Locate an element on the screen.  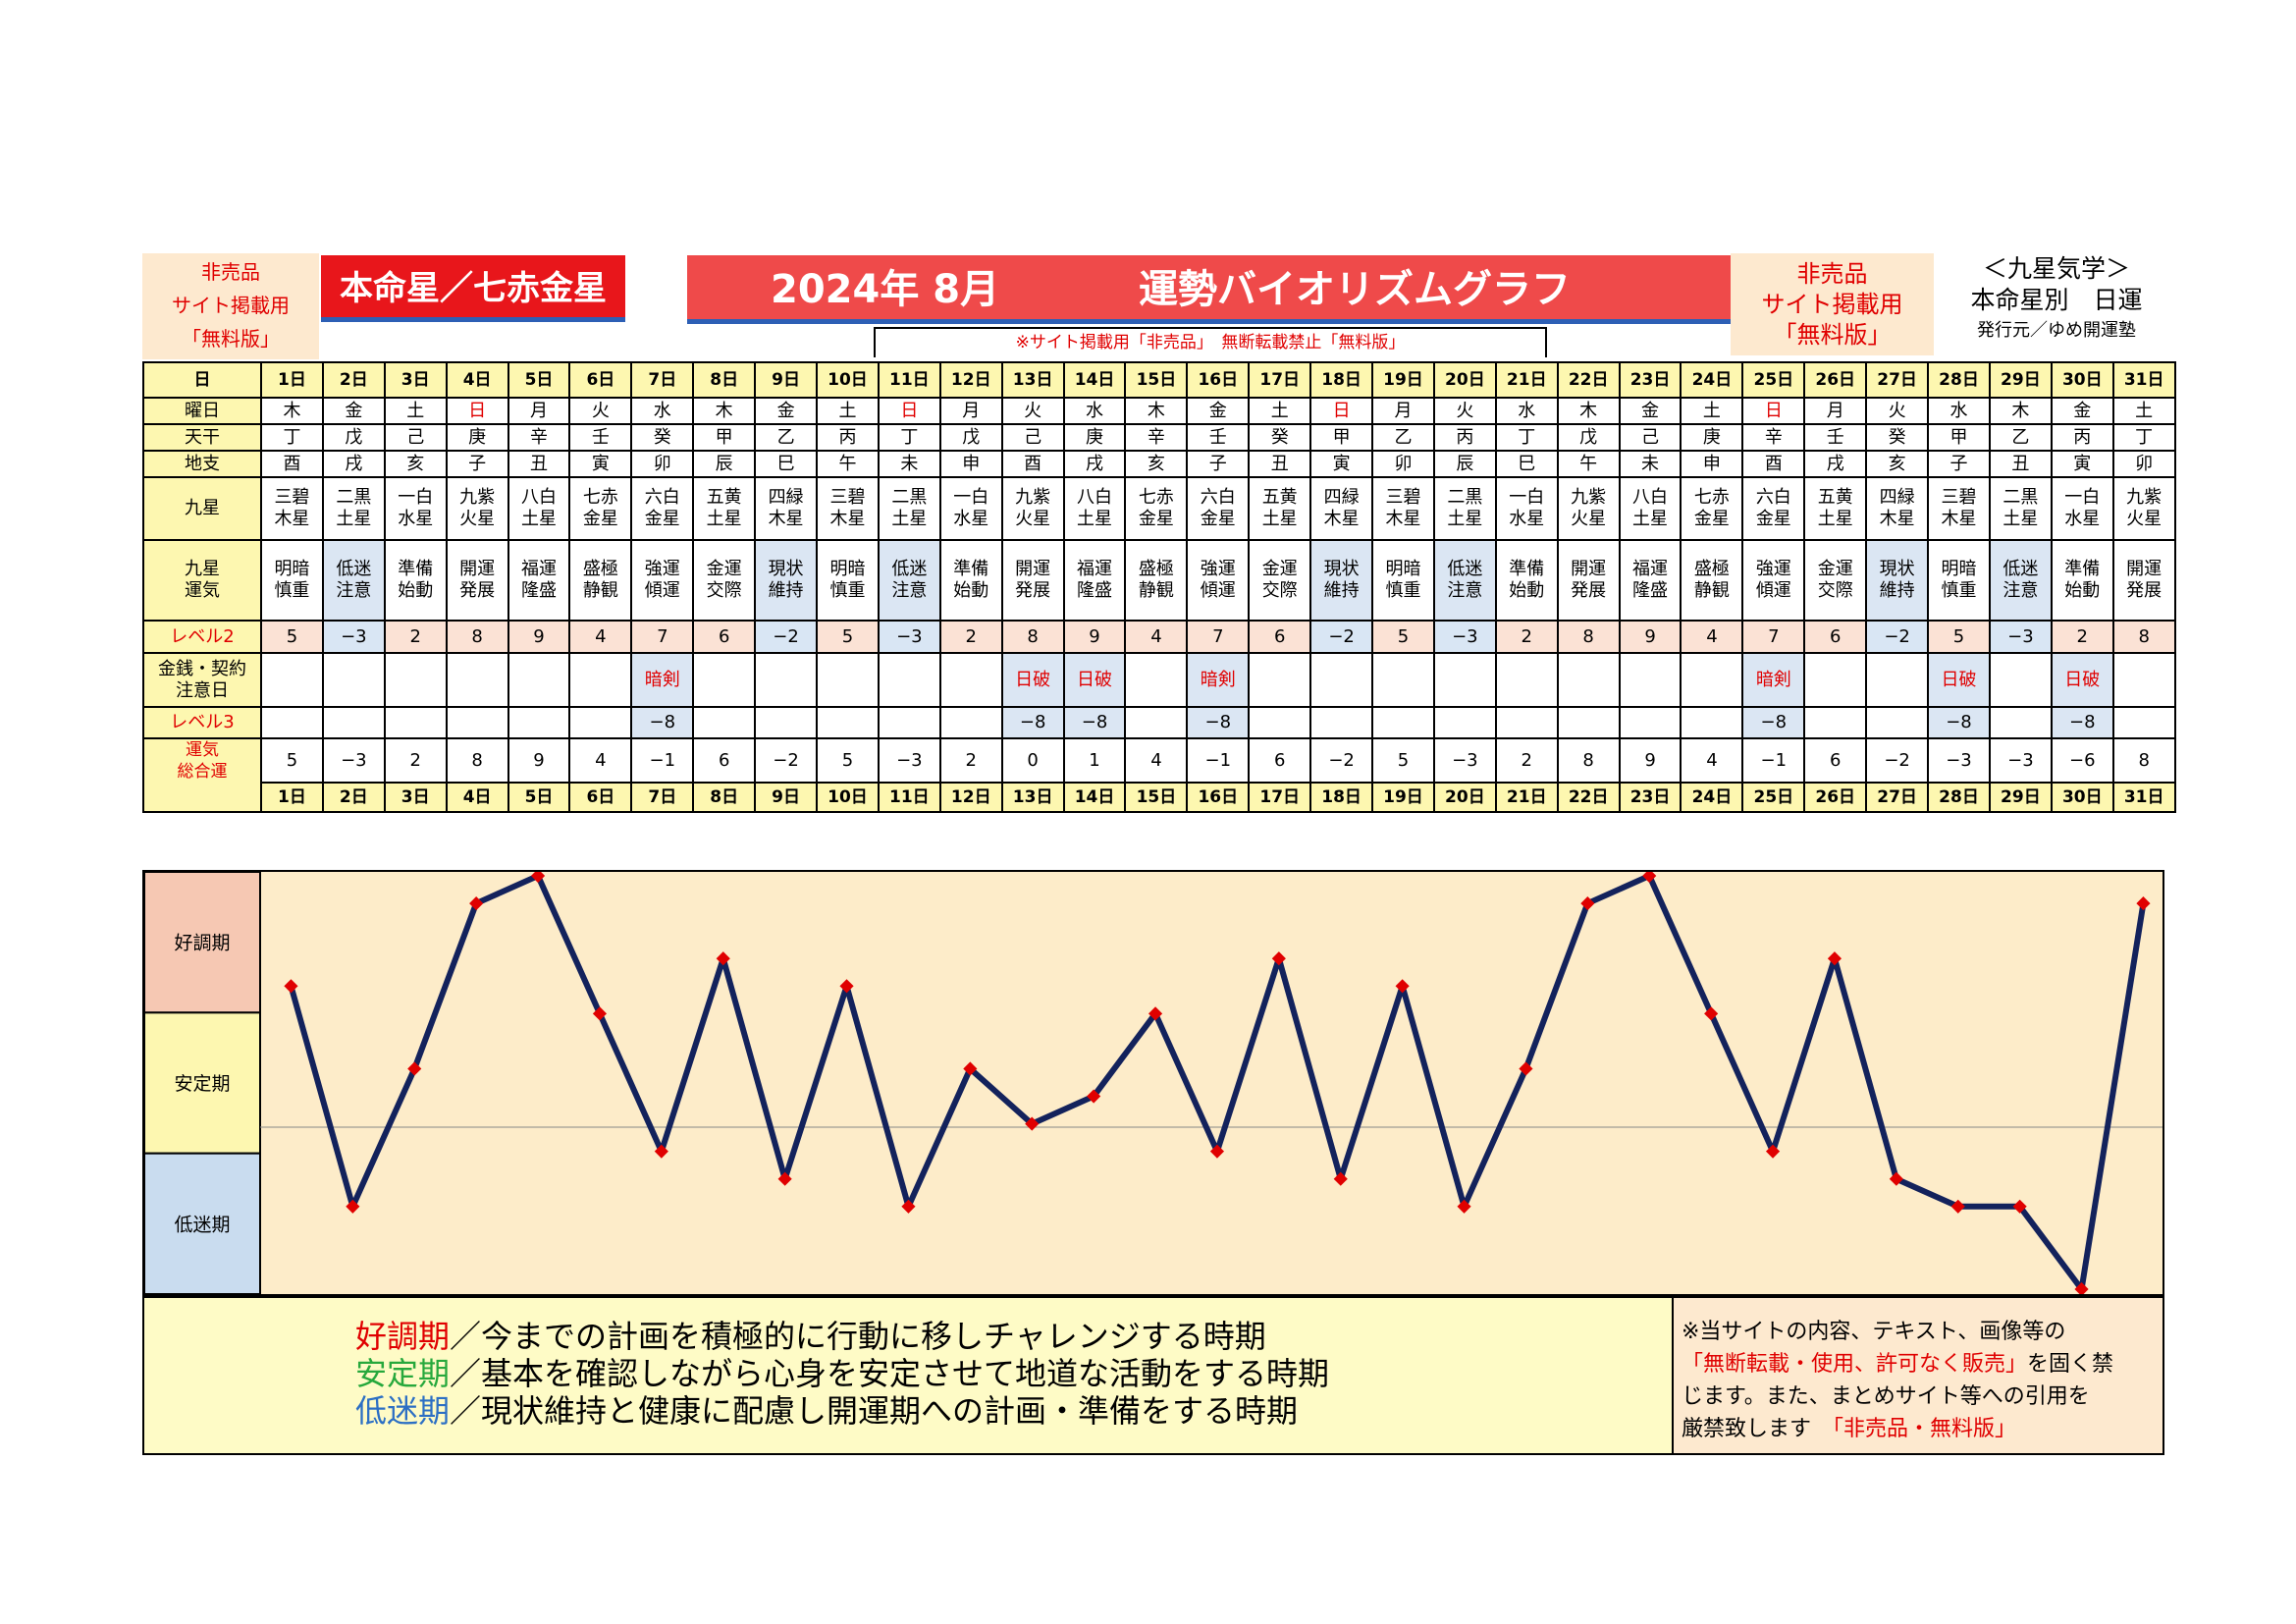
table-cell: 30日 is located at coordinates (2082, 380).